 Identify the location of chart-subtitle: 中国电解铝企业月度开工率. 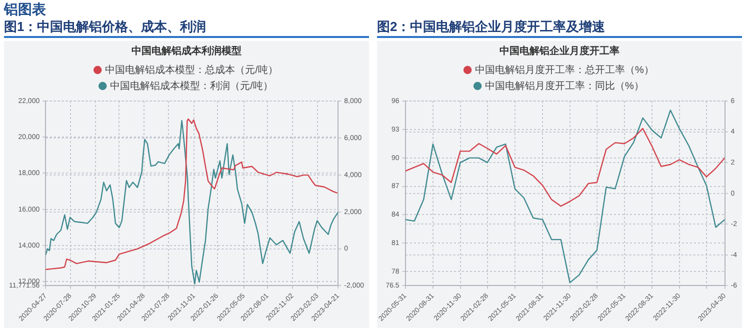
(560, 50).